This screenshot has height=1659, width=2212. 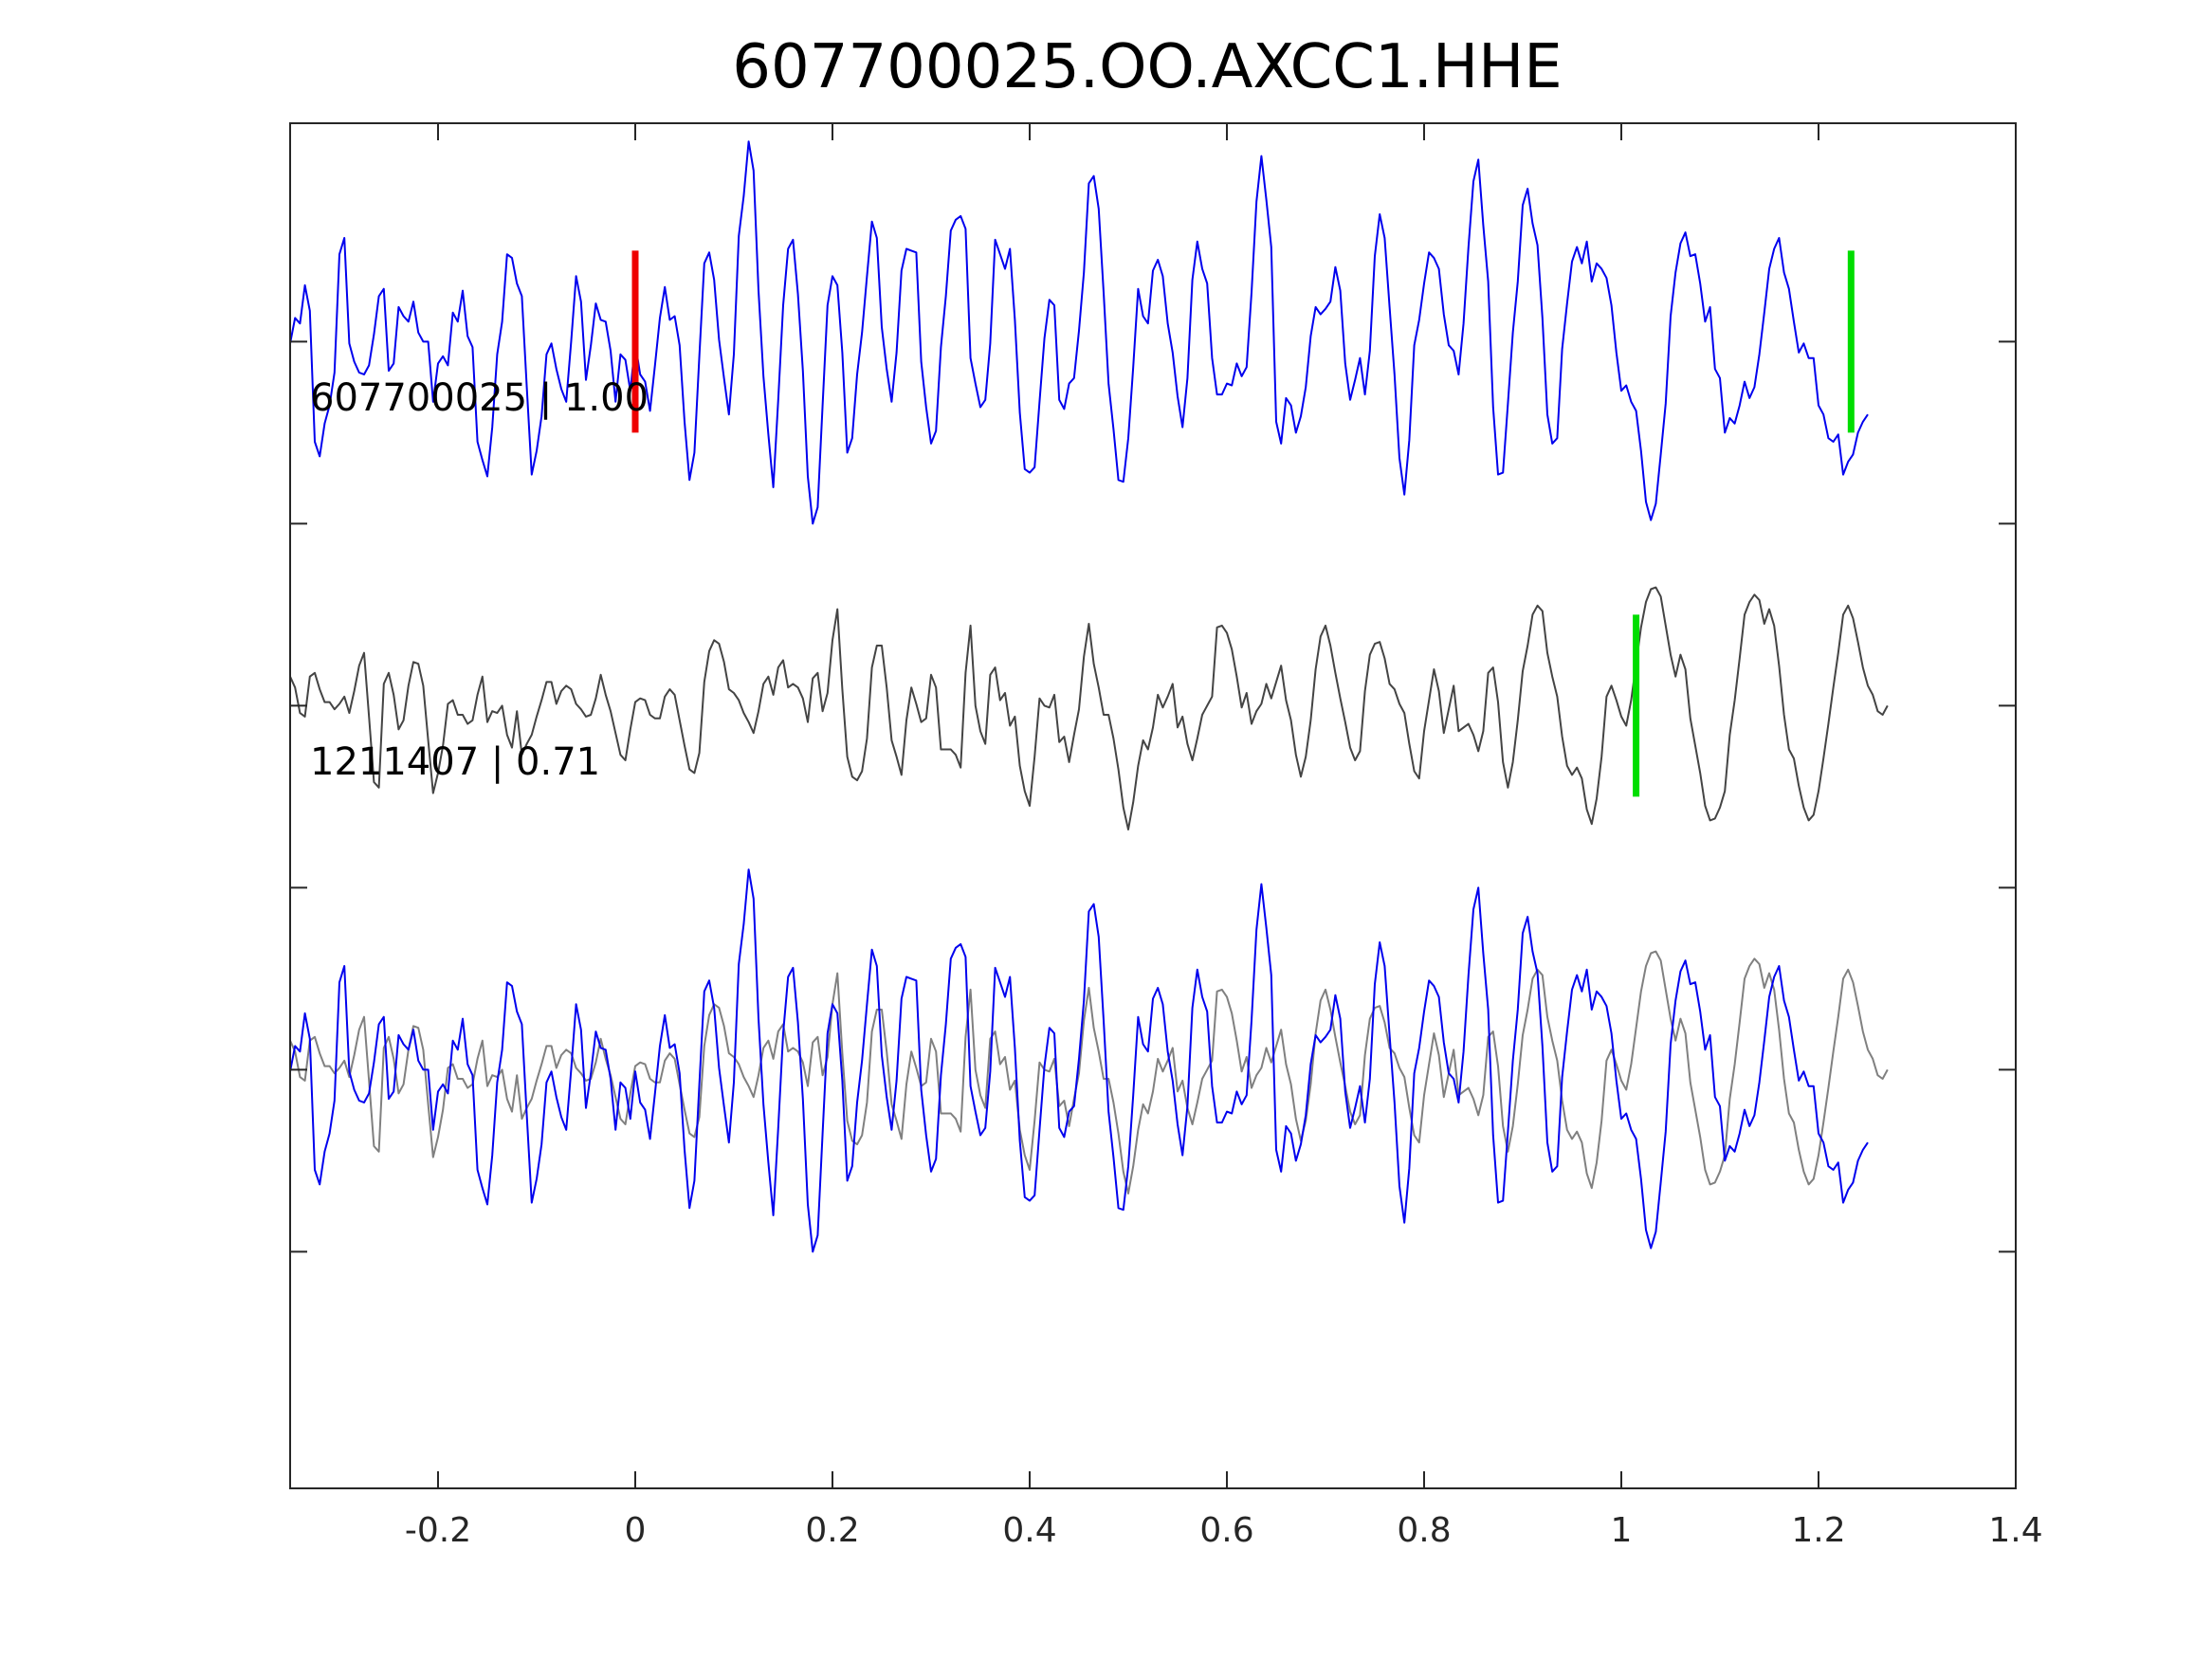 I want to click on trace-label-secondary: 1211407 | 0.71, so click(x=455, y=762).